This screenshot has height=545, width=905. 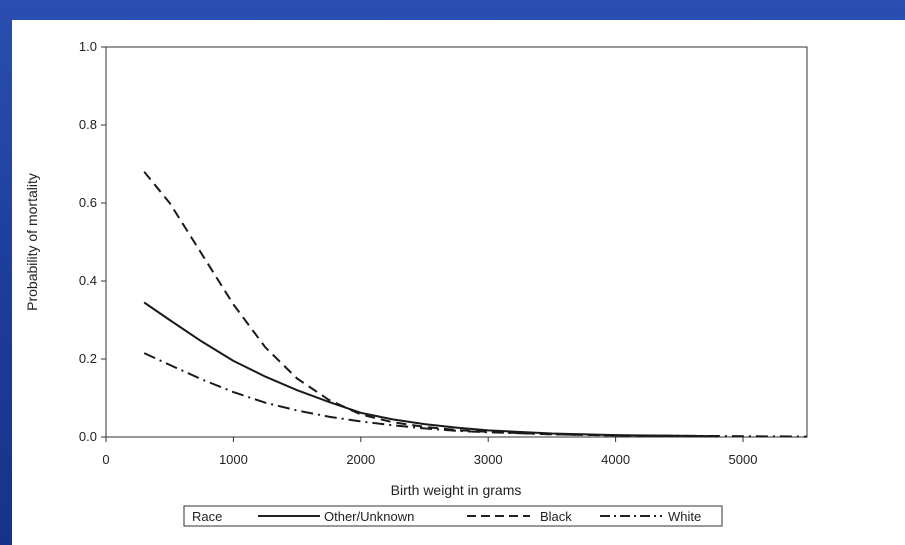 I want to click on x-tick-label: 2000, so click(x=360, y=459).